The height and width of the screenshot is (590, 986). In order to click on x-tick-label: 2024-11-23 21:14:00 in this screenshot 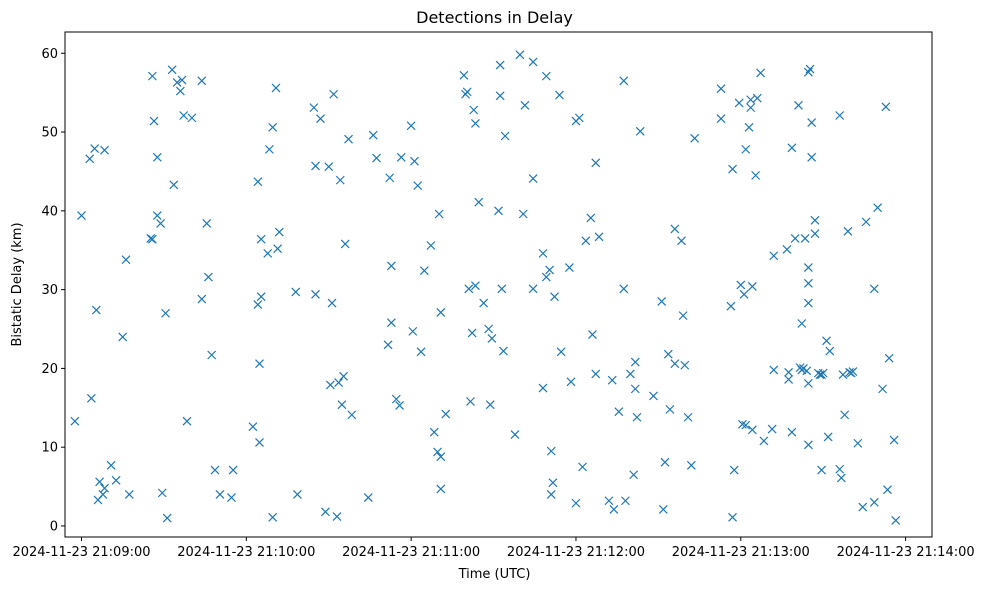, I will do `click(906, 552)`.